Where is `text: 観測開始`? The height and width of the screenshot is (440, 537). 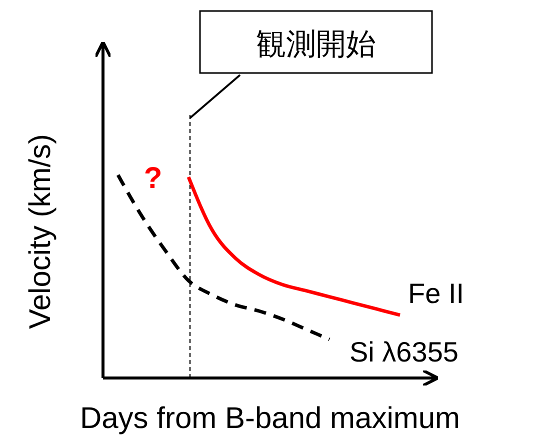 text: 観測開始 is located at coordinates (316, 44).